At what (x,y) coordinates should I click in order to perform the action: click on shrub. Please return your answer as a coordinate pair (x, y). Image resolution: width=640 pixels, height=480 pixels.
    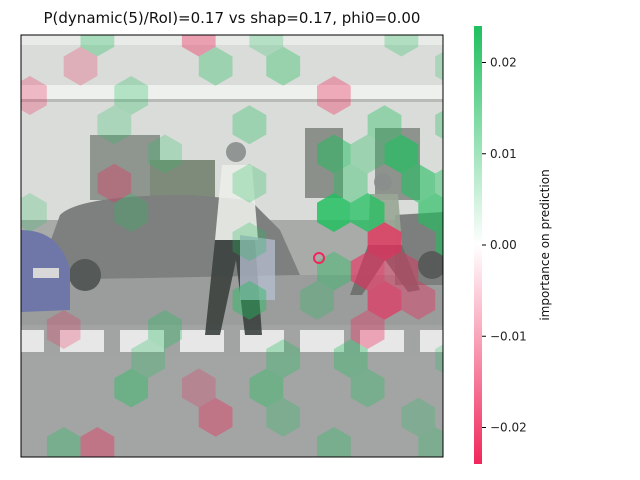
    Looking at the image, I should click on (182, 180).